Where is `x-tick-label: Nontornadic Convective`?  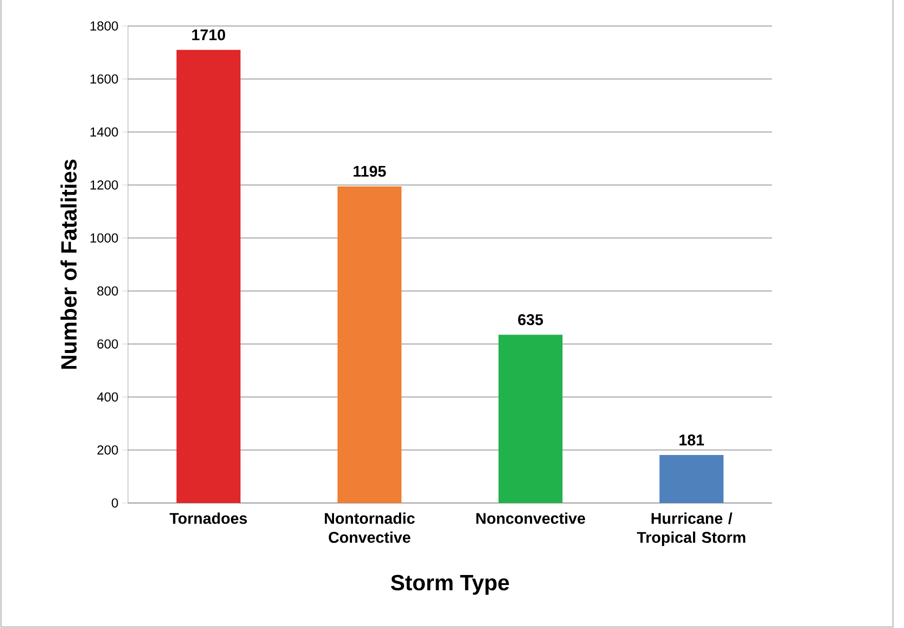
x-tick-label: Nontornadic Convective is located at coordinates (369, 527).